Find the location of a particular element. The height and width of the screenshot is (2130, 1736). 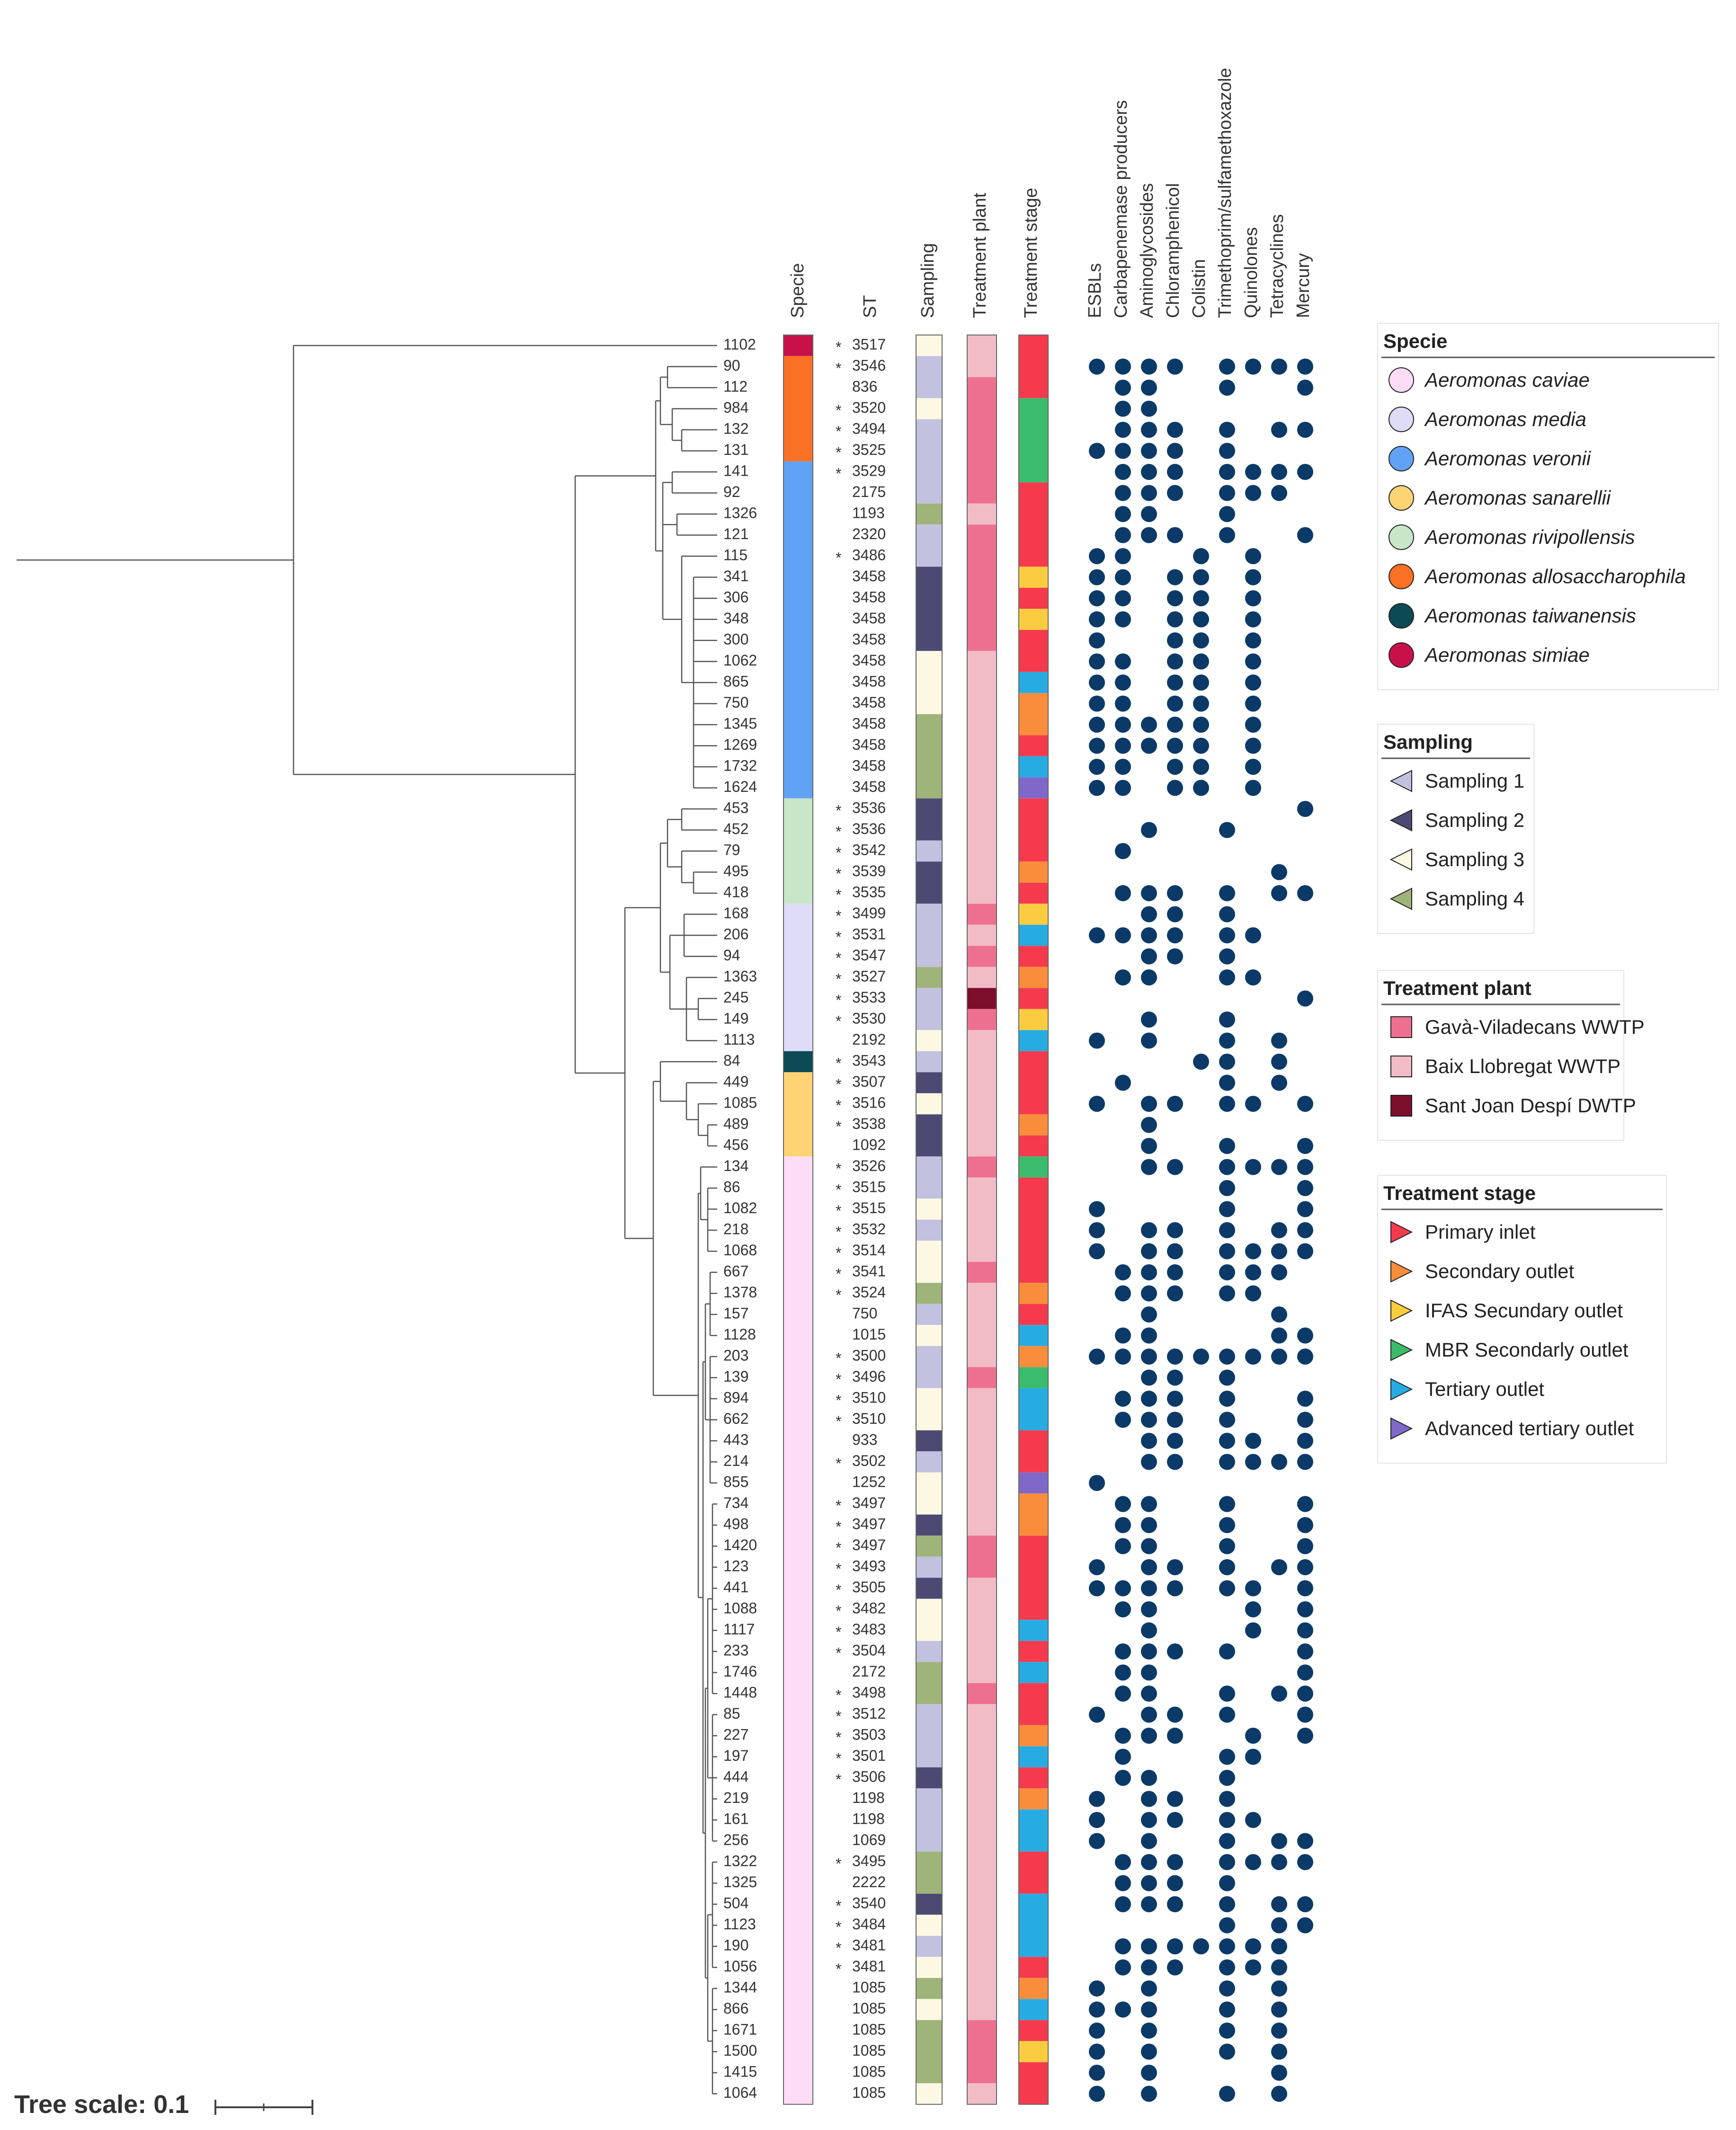

isolate-id: 121 is located at coordinates (735, 533).